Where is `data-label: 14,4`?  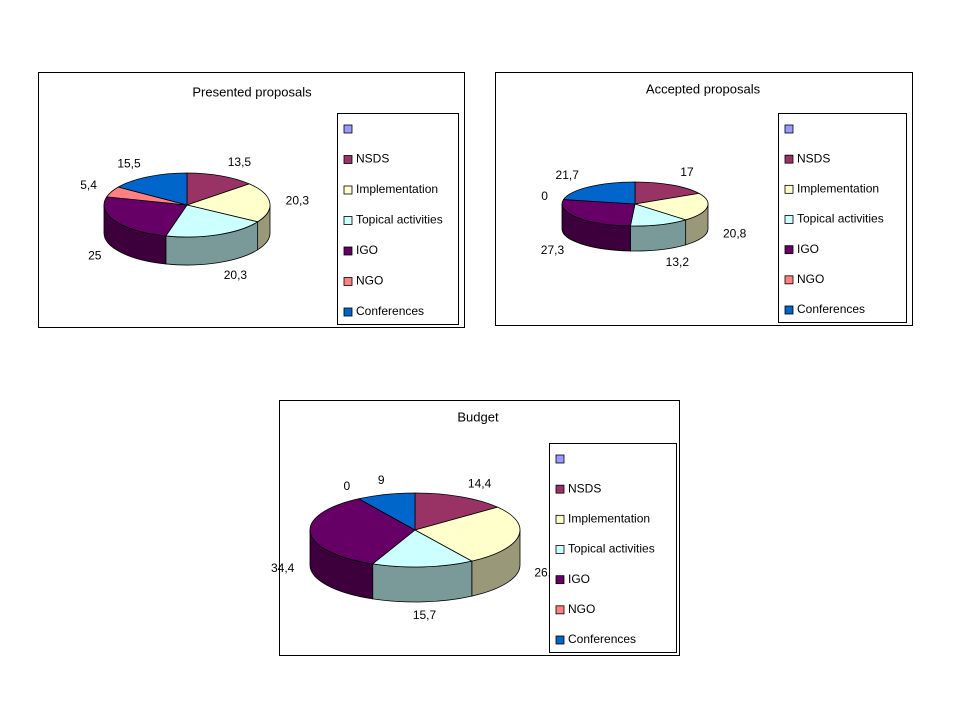
data-label: 14,4 is located at coordinates (480, 483).